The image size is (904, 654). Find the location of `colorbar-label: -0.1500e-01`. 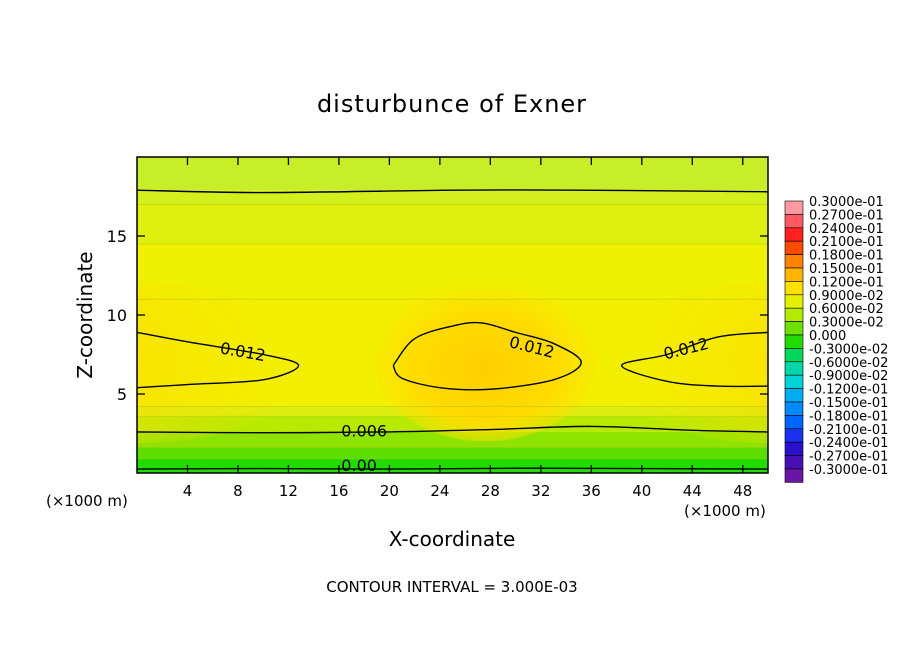

colorbar-label: -0.1500e-01 is located at coordinates (848, 403).